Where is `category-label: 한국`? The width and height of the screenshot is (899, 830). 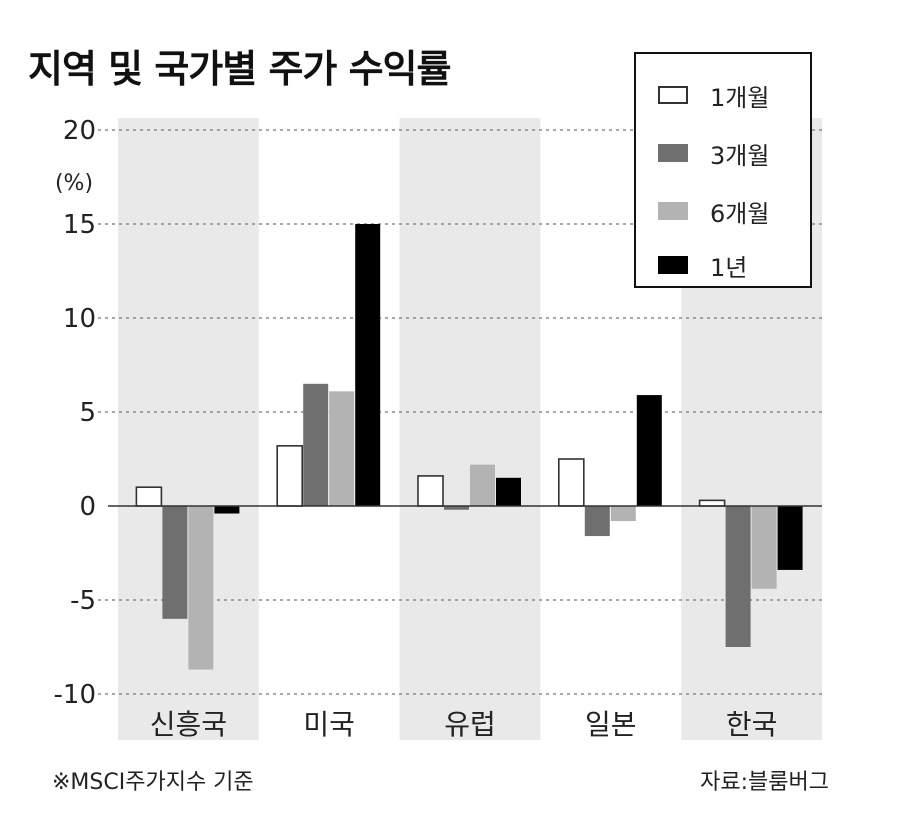
category-label: 한국 is located at coordinates (752, 724).